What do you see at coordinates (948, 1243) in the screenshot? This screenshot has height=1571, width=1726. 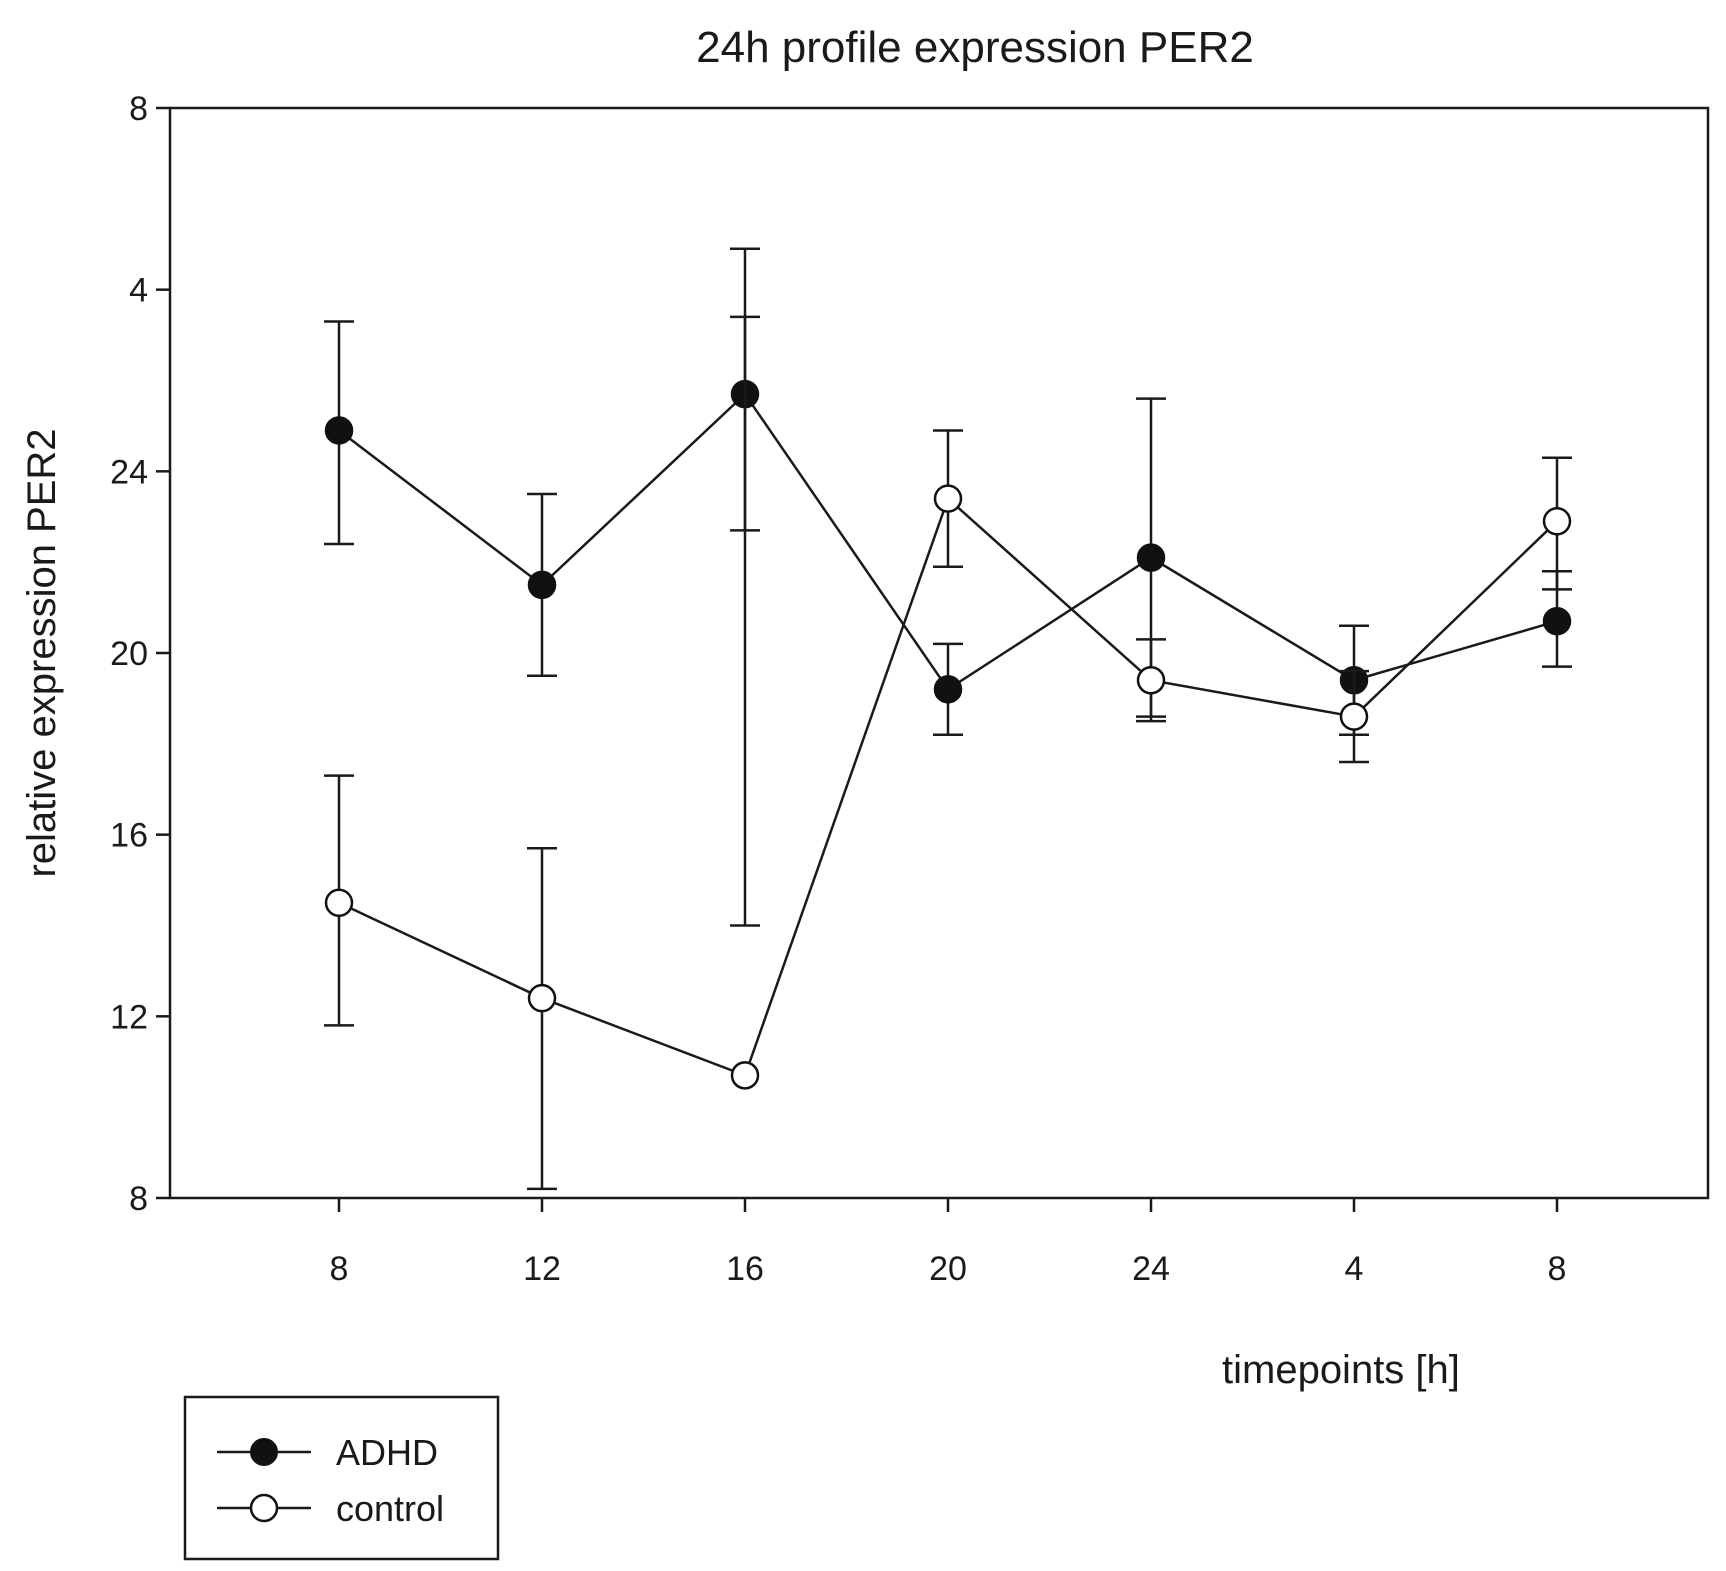 I see `x-axis: 8 12 16 20 24 4 8` at bounding box center [948, 1243].